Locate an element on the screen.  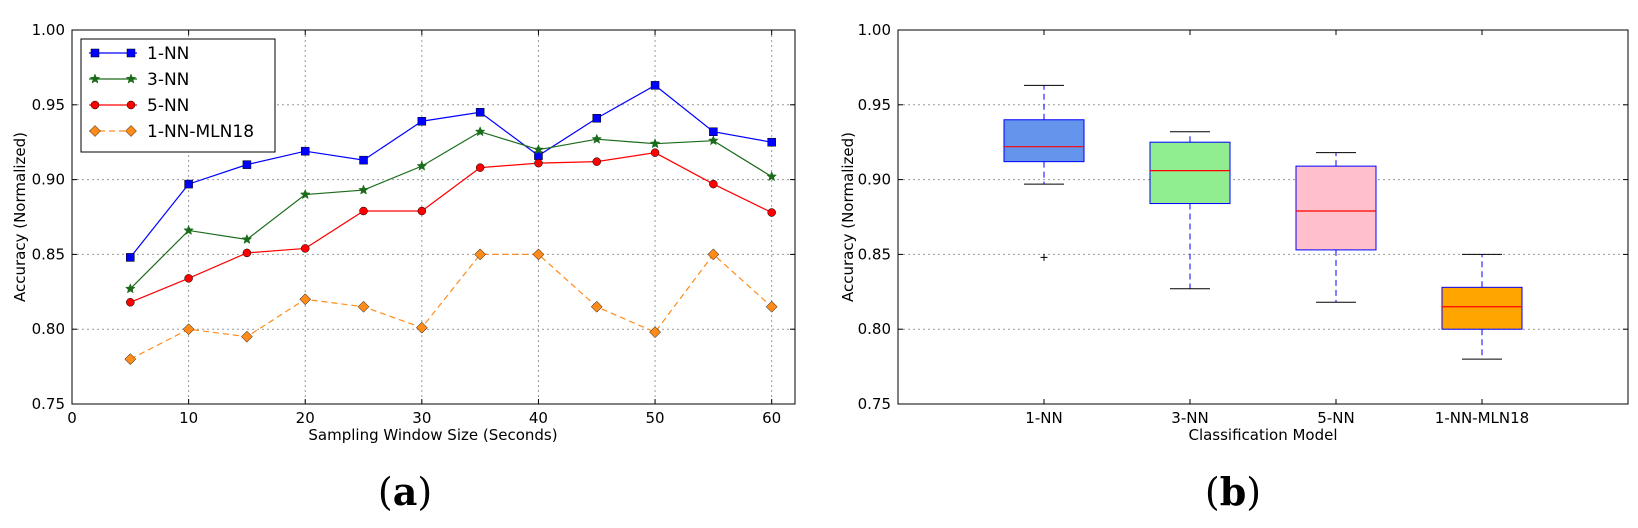
xlabel-b: Classification Model is located at coordinates (1262, 435).